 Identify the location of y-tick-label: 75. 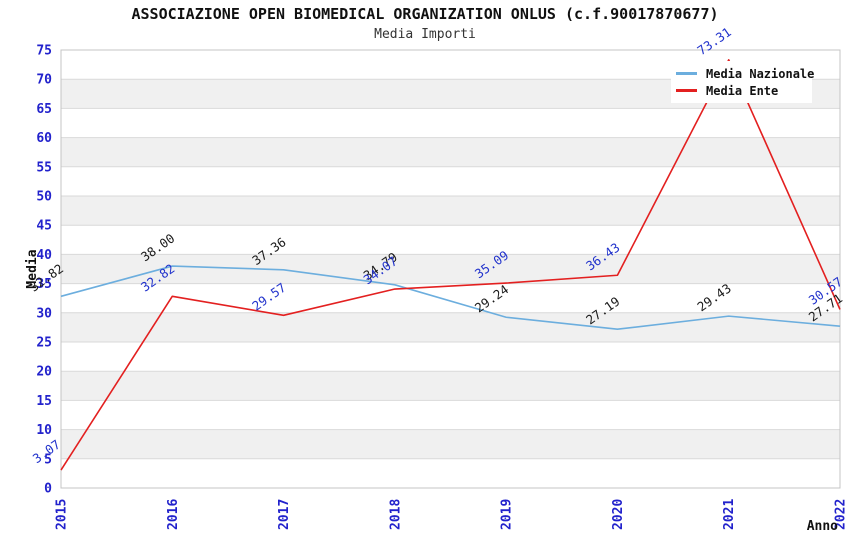
(44, 51).